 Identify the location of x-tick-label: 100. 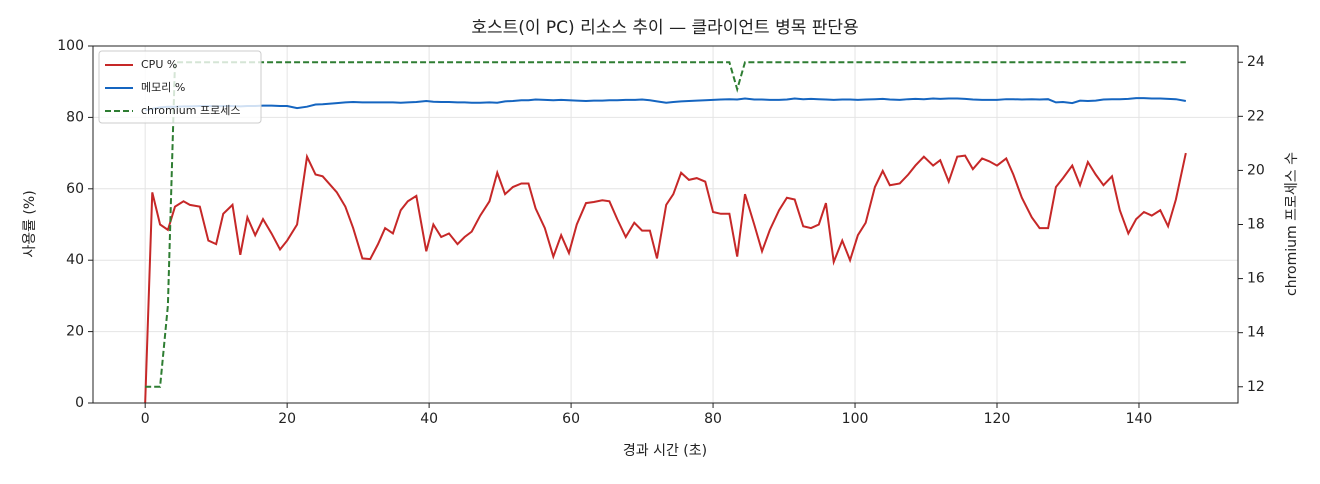
(855, 419).